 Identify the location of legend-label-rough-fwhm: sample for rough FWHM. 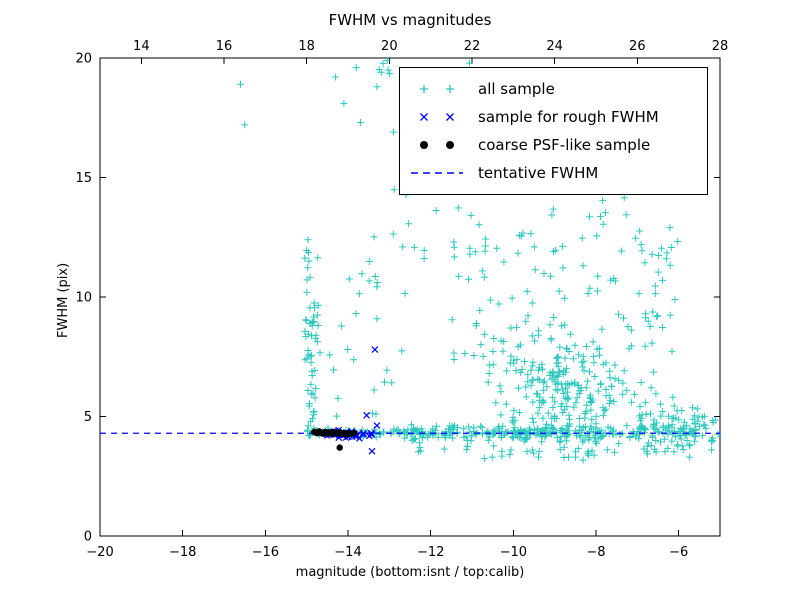
(568, 116).